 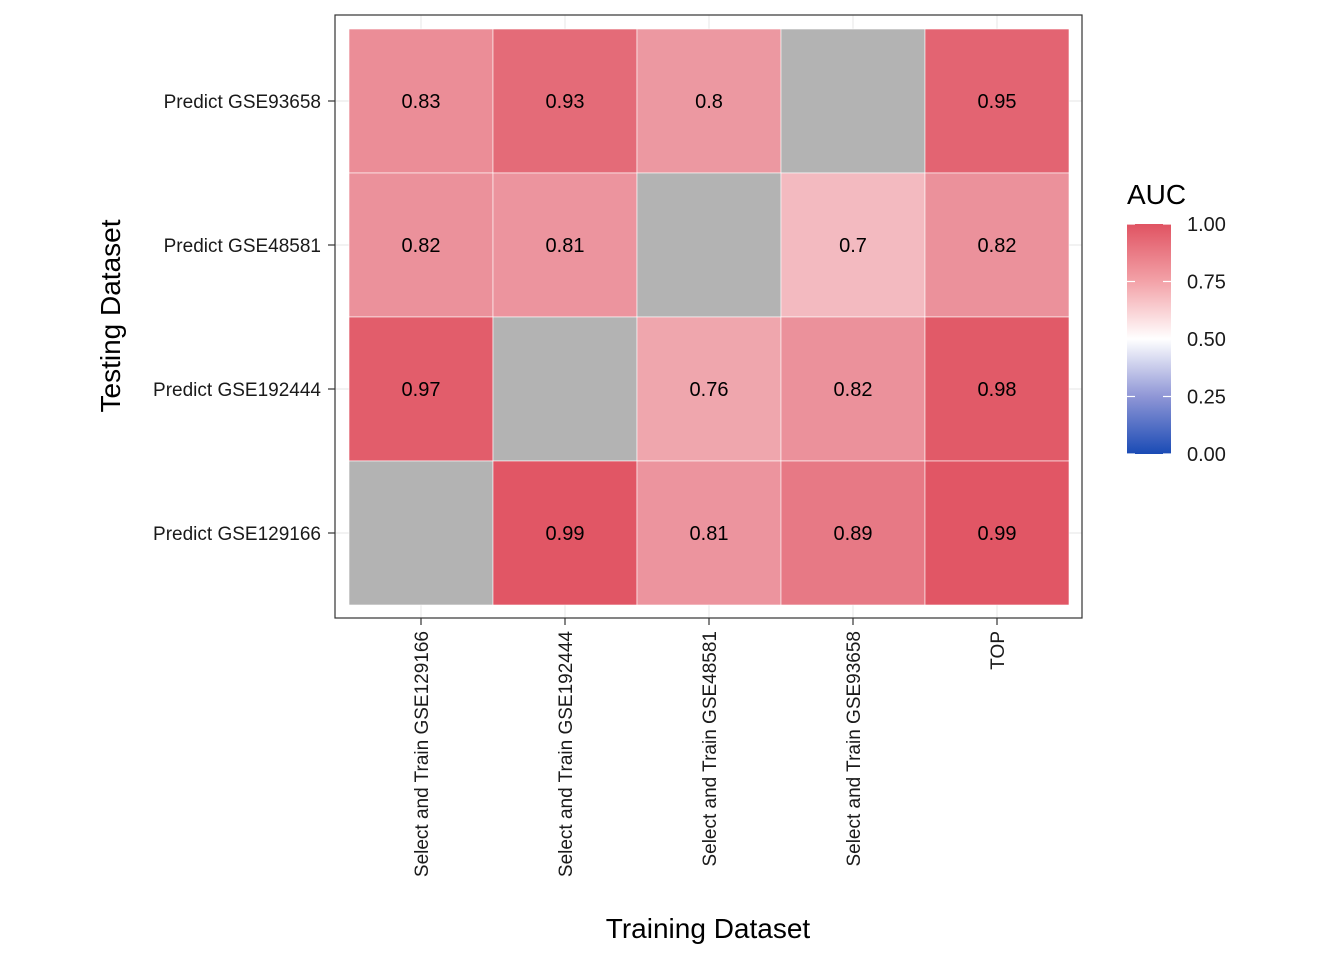 What do you see at coordinates (1206, 340) in the screenshot?
I see `legend-tick-label: 0.50` at bounding box center [1206, 340].